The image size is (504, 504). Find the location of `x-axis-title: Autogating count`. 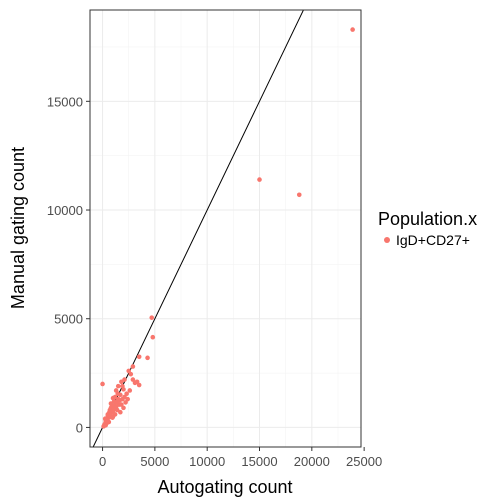

x-axis-title: Autogating count is located at coordinates (224, 487).